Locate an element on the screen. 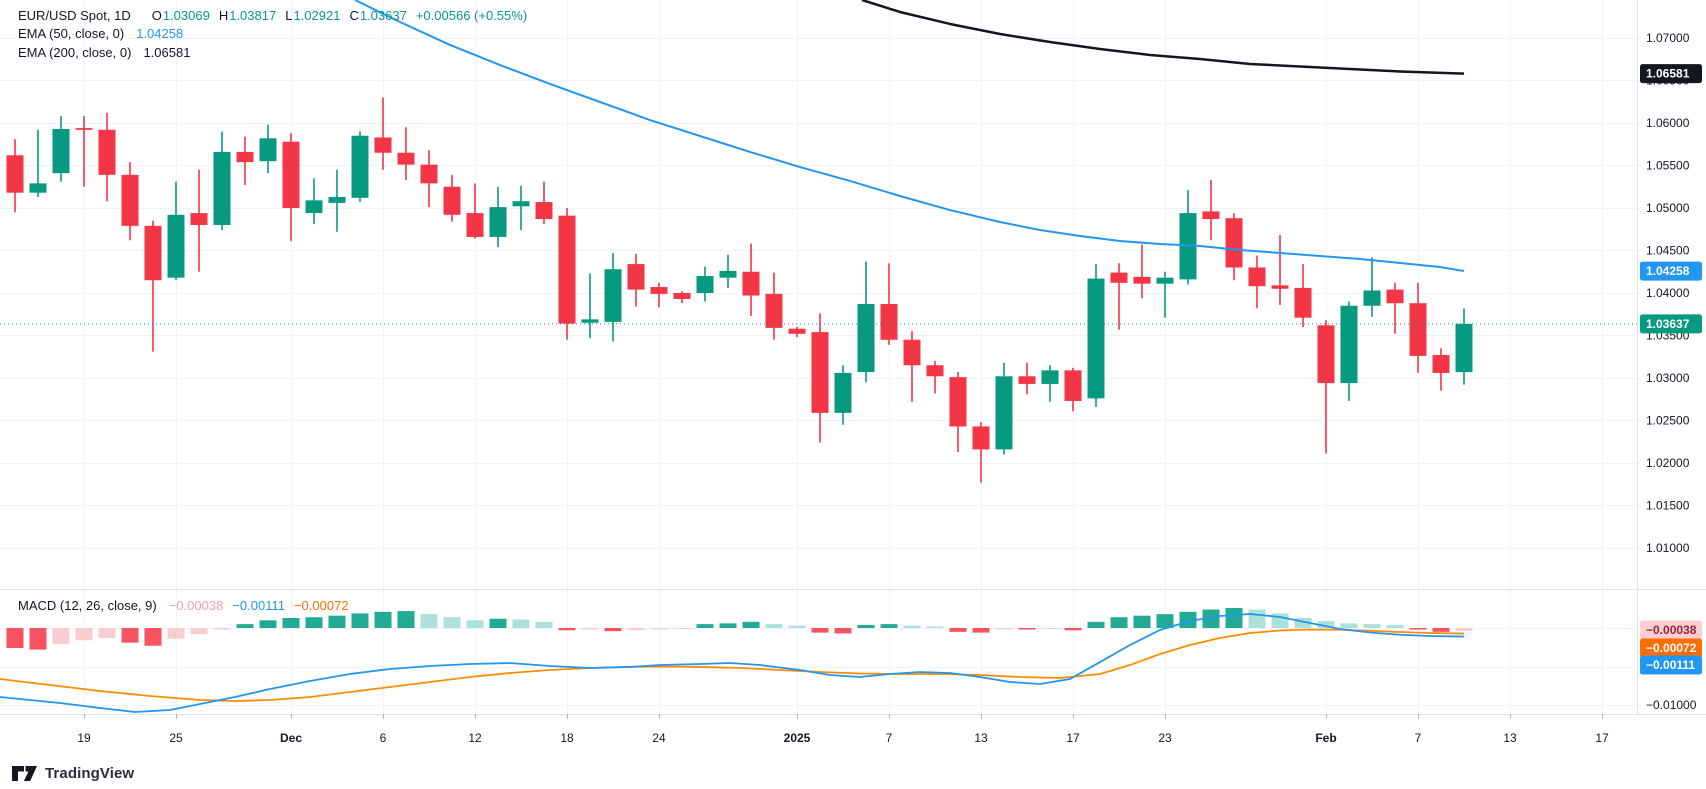 This screenshot has height=789, width=1706. ema50-price-badge is located at coordinates (1671, 271).